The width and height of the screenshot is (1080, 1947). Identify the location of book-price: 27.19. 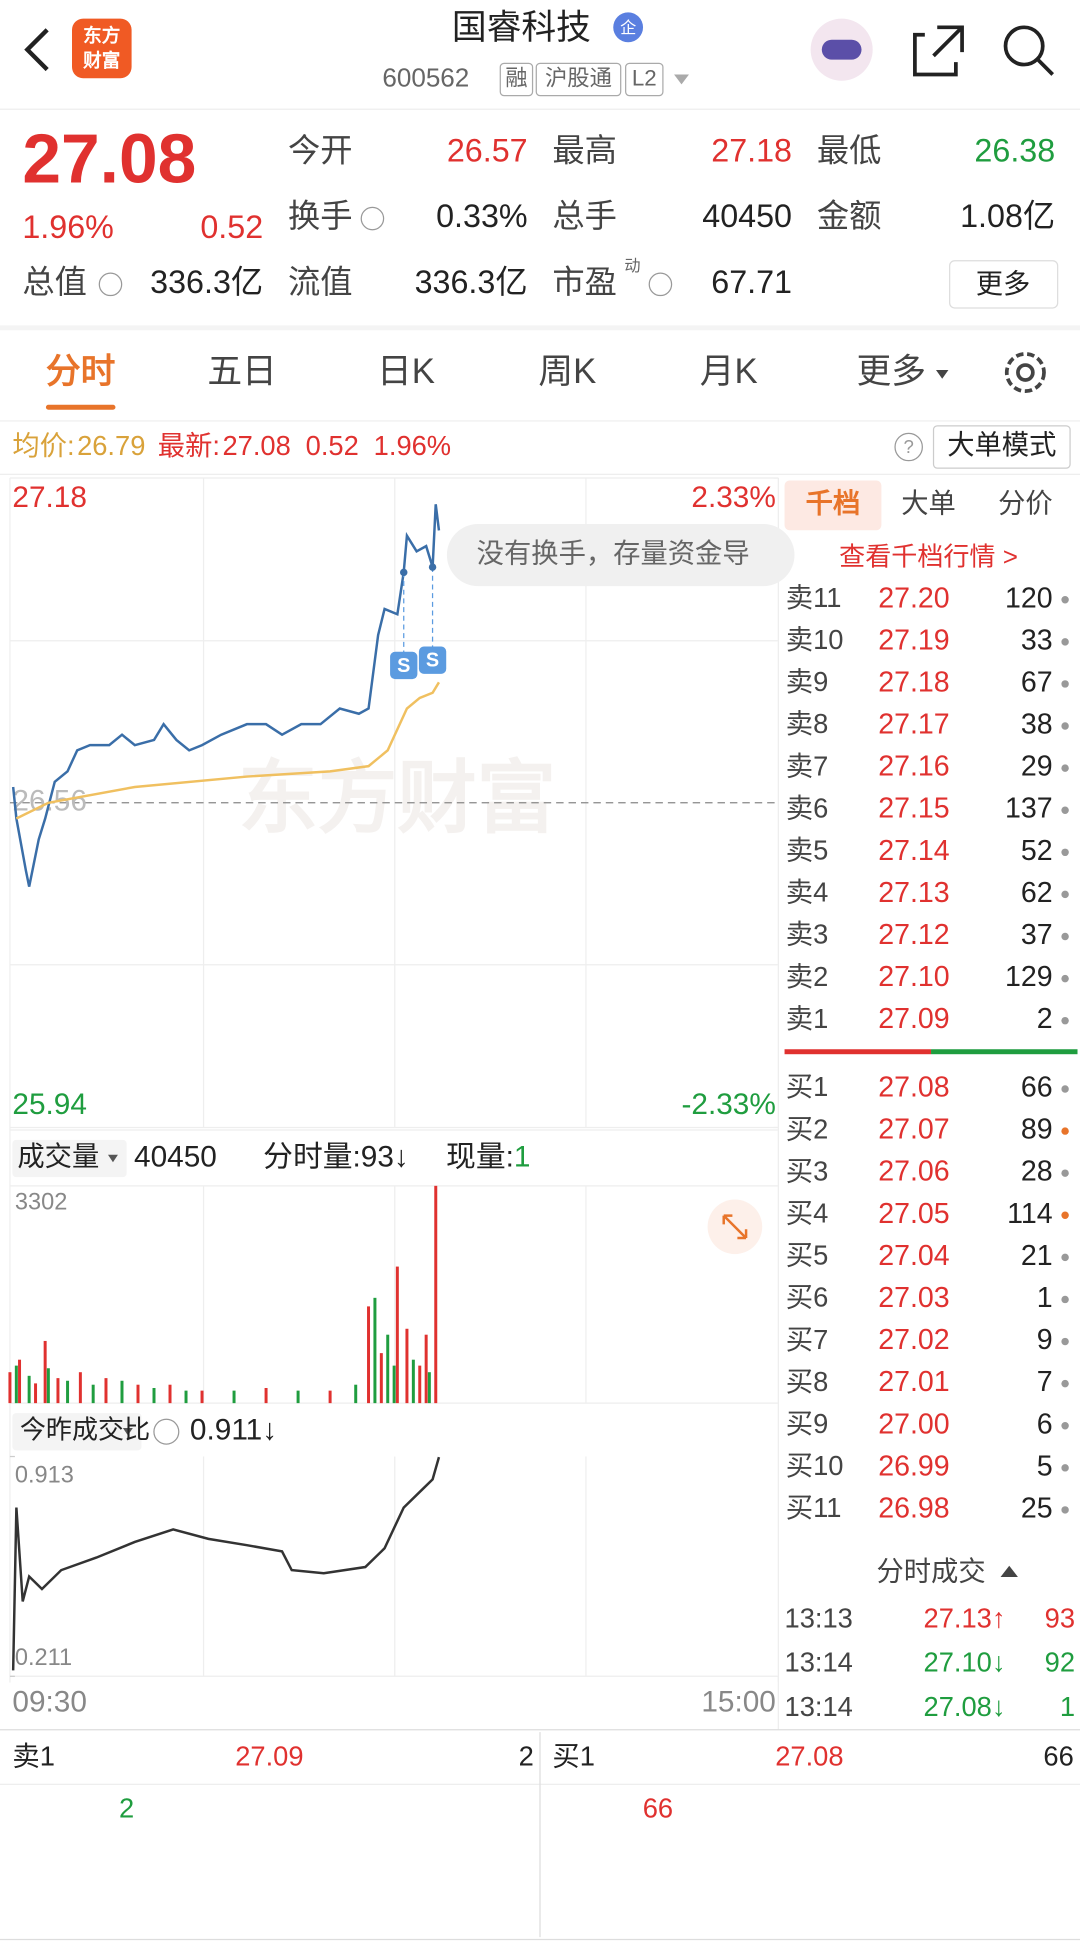
(913, 640).